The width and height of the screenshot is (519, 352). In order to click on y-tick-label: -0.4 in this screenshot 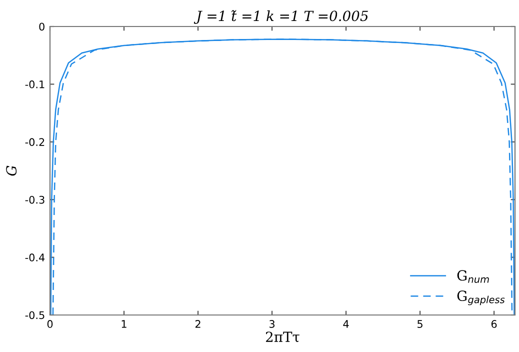, I will do `click(35, 258)`.